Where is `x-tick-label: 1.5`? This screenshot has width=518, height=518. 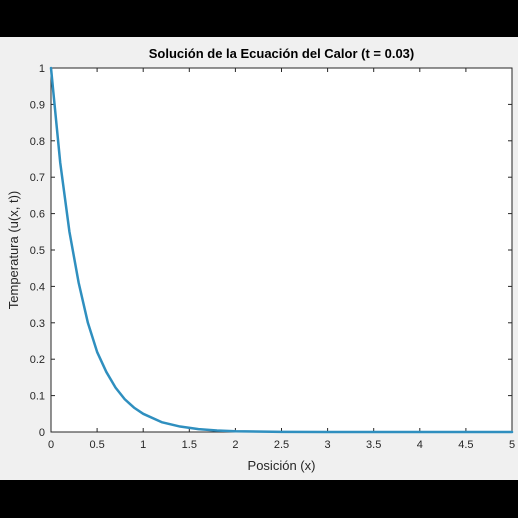 x-tick-label: 1.5 is located at coordinates (189, 445).